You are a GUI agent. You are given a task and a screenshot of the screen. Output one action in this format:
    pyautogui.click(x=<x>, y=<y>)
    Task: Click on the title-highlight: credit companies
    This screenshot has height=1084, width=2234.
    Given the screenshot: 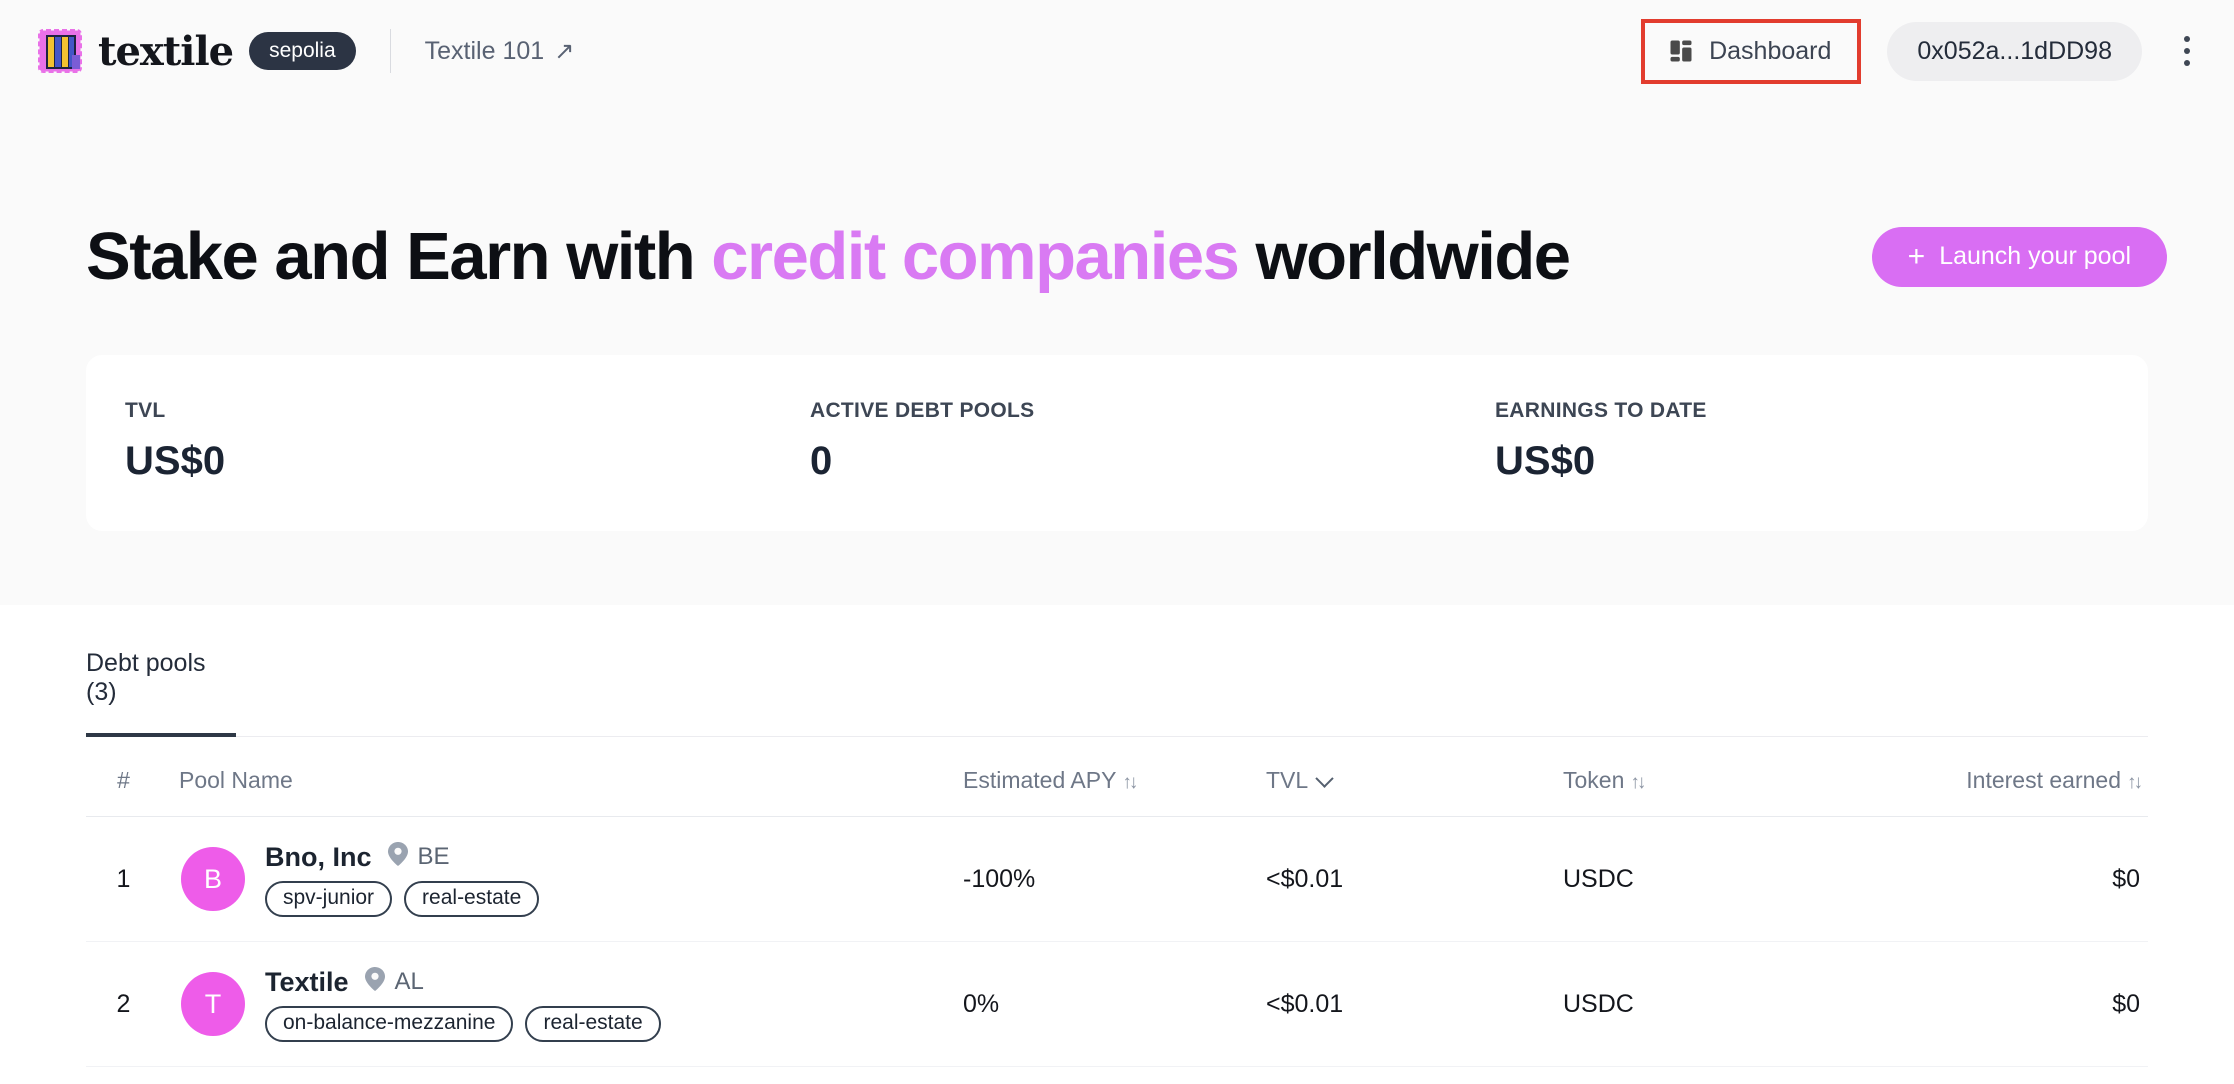 What is the action you would take?
    pyautogui.click(x=975, y=256)
    